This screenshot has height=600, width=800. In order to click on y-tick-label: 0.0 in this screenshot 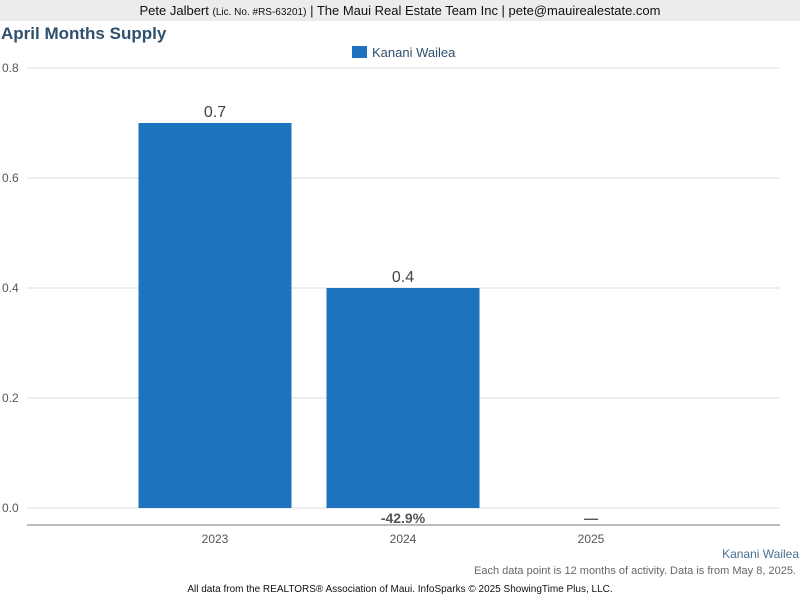, I will do `click(10, 508)`.